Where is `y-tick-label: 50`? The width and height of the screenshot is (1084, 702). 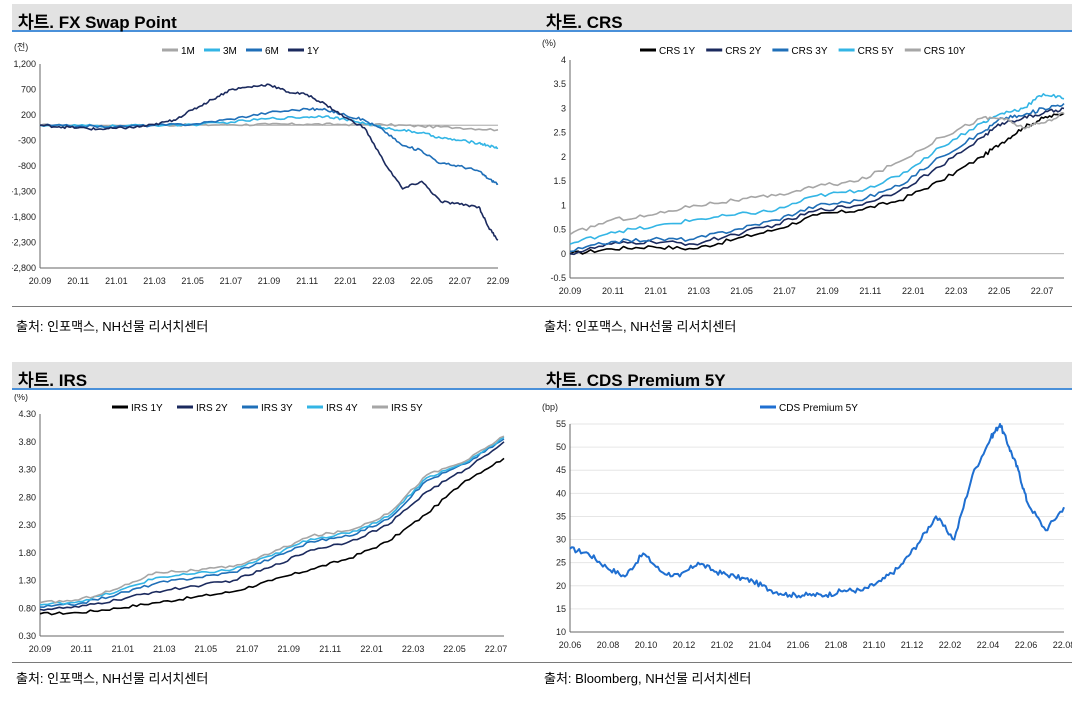
y-tick-label: 50 is located at coordinates (561, 447).